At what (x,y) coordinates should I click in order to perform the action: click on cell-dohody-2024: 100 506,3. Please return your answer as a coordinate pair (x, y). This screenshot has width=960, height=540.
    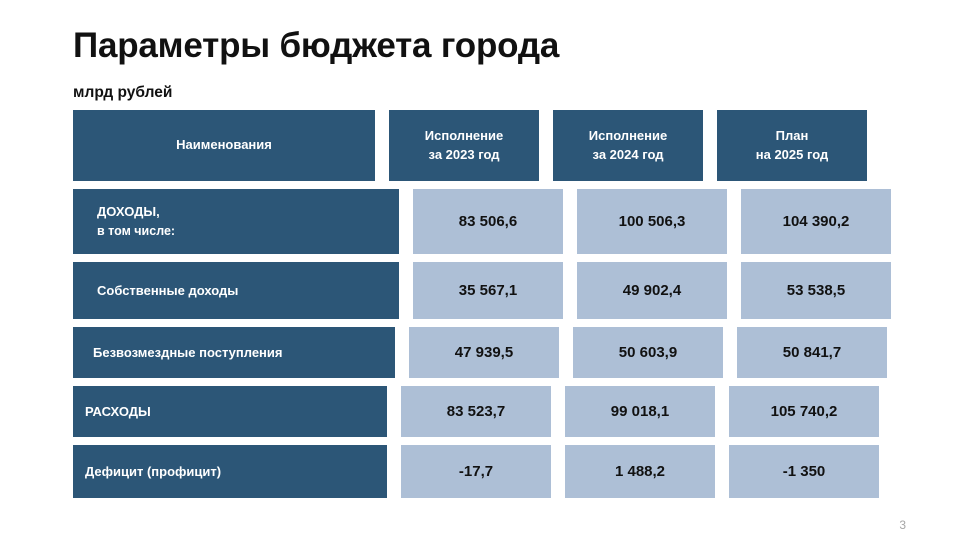
    Looking at the image, I should click on (652, 221).